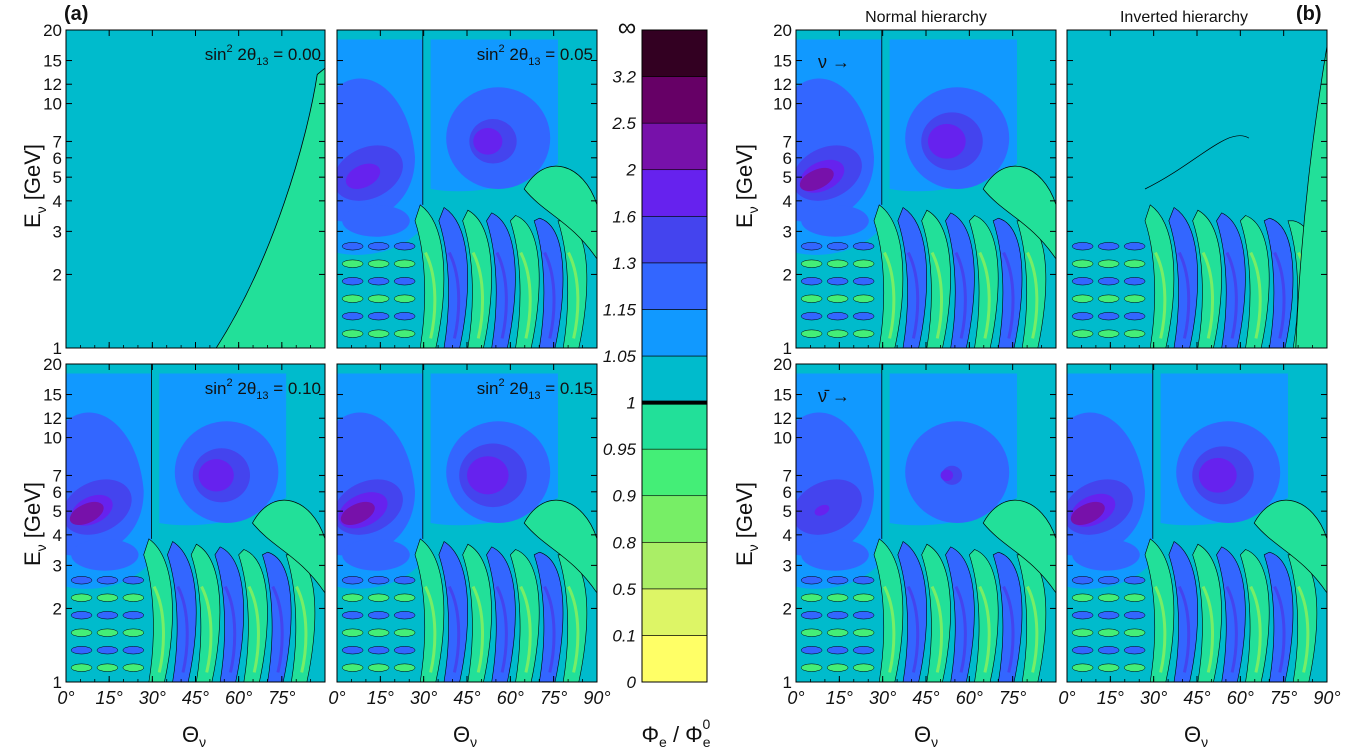 The height and width of the screenshot is (754, 1346). I want to click on y-tick-label: 6, so click(787, 492).